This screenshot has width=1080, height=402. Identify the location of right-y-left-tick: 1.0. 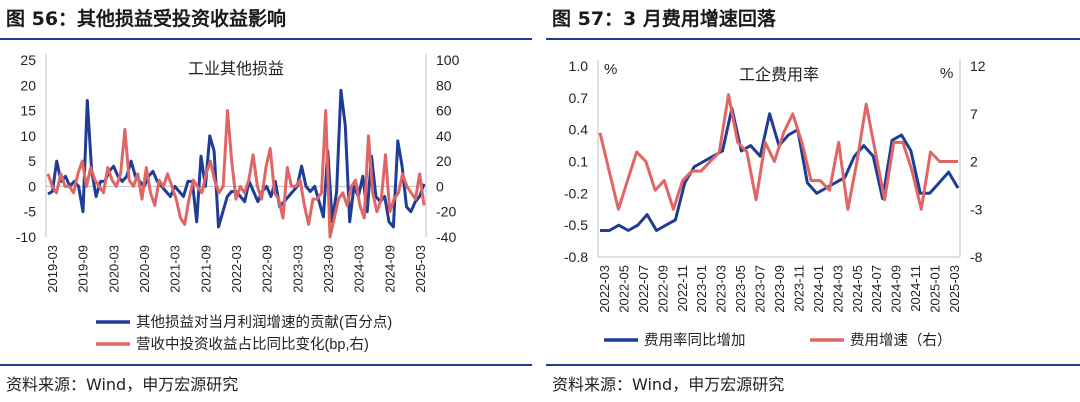
(579, 66).